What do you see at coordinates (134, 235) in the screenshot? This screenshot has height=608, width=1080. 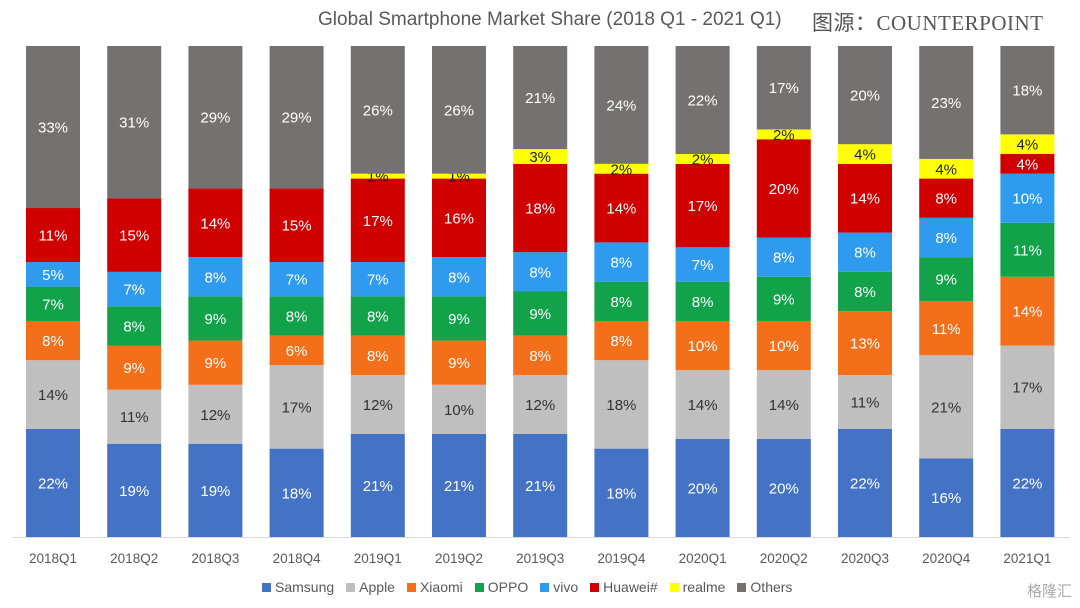 I see `bar-segment-huawei-2018q2` at bounding box center [134, 235].